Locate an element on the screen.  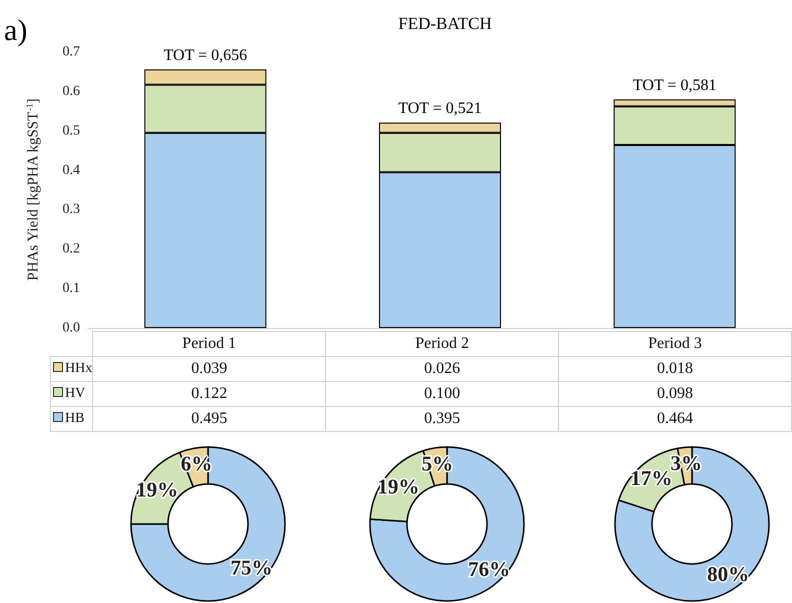
data-label: 0.122 is located at coordinates (209, 394).